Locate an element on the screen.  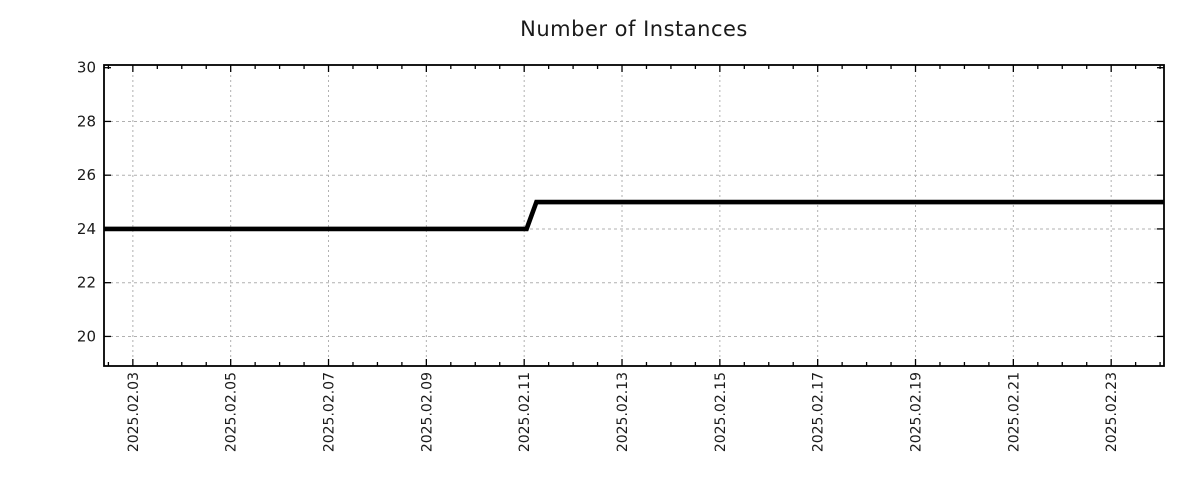
y-tick-label: 26 is located at coordinates (86, 175).